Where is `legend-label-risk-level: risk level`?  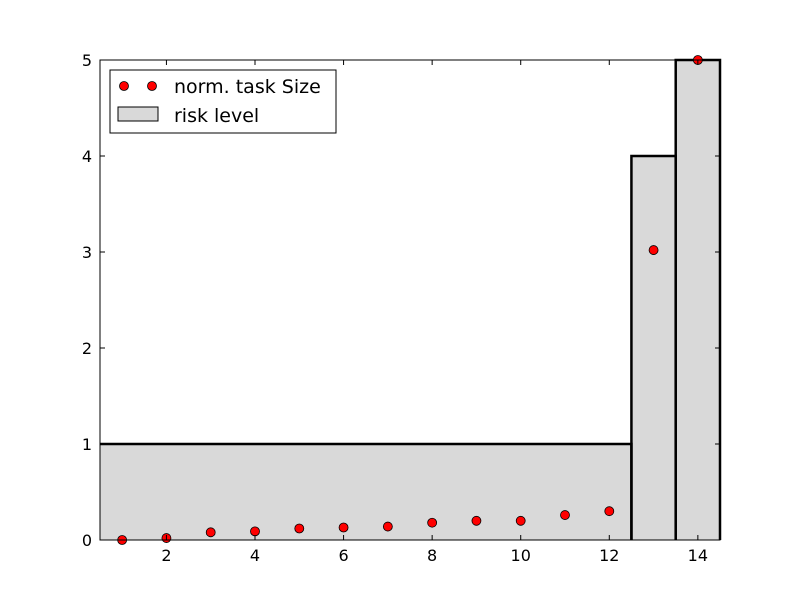 legend-label-risk-level: risk level is located at coordinates (216, 116).